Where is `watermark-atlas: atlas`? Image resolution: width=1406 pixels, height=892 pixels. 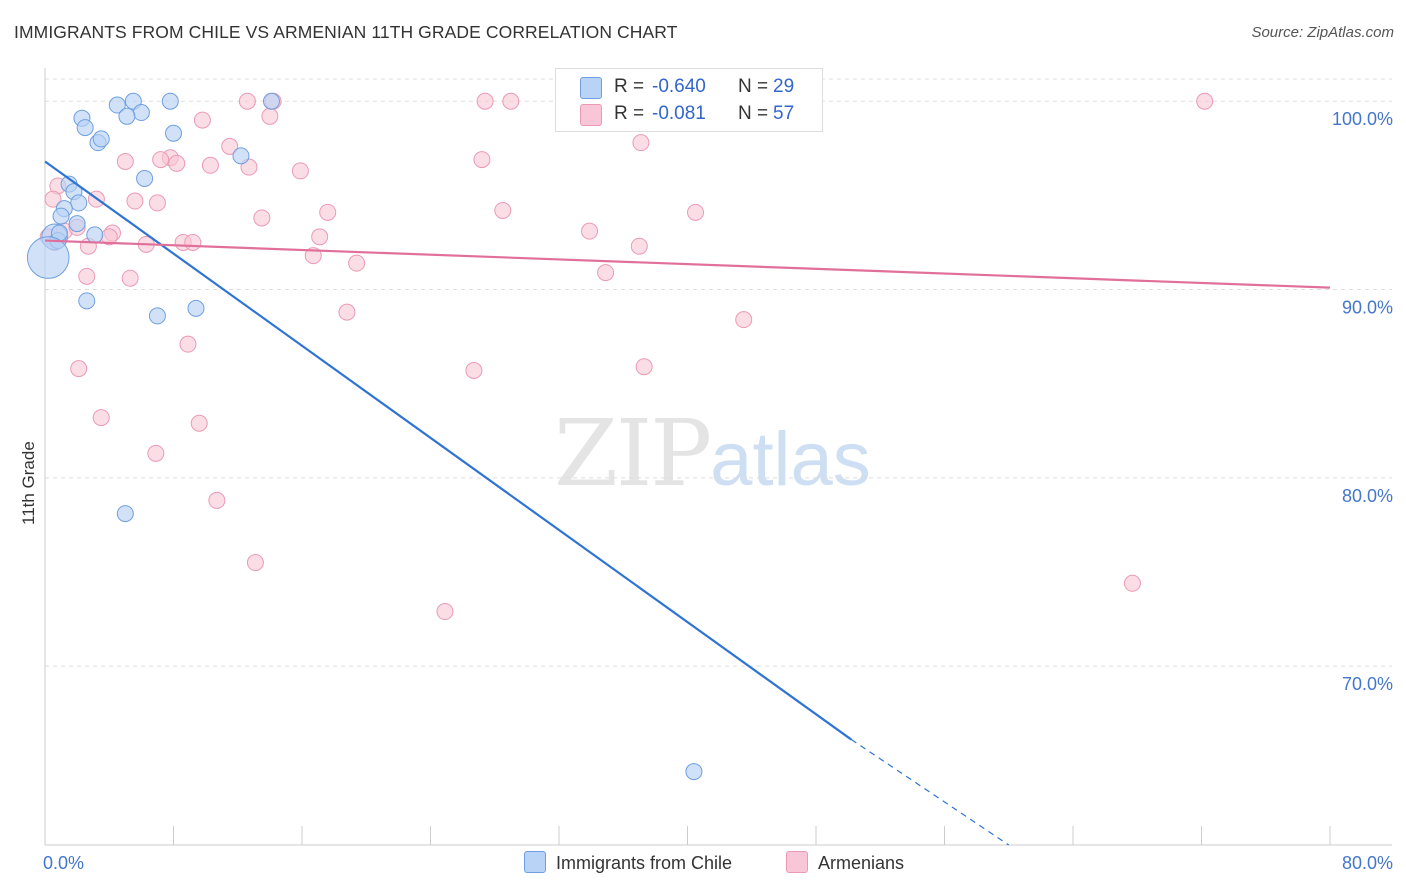
watermark-atlas: atlas is located at coordinates (790, 459).